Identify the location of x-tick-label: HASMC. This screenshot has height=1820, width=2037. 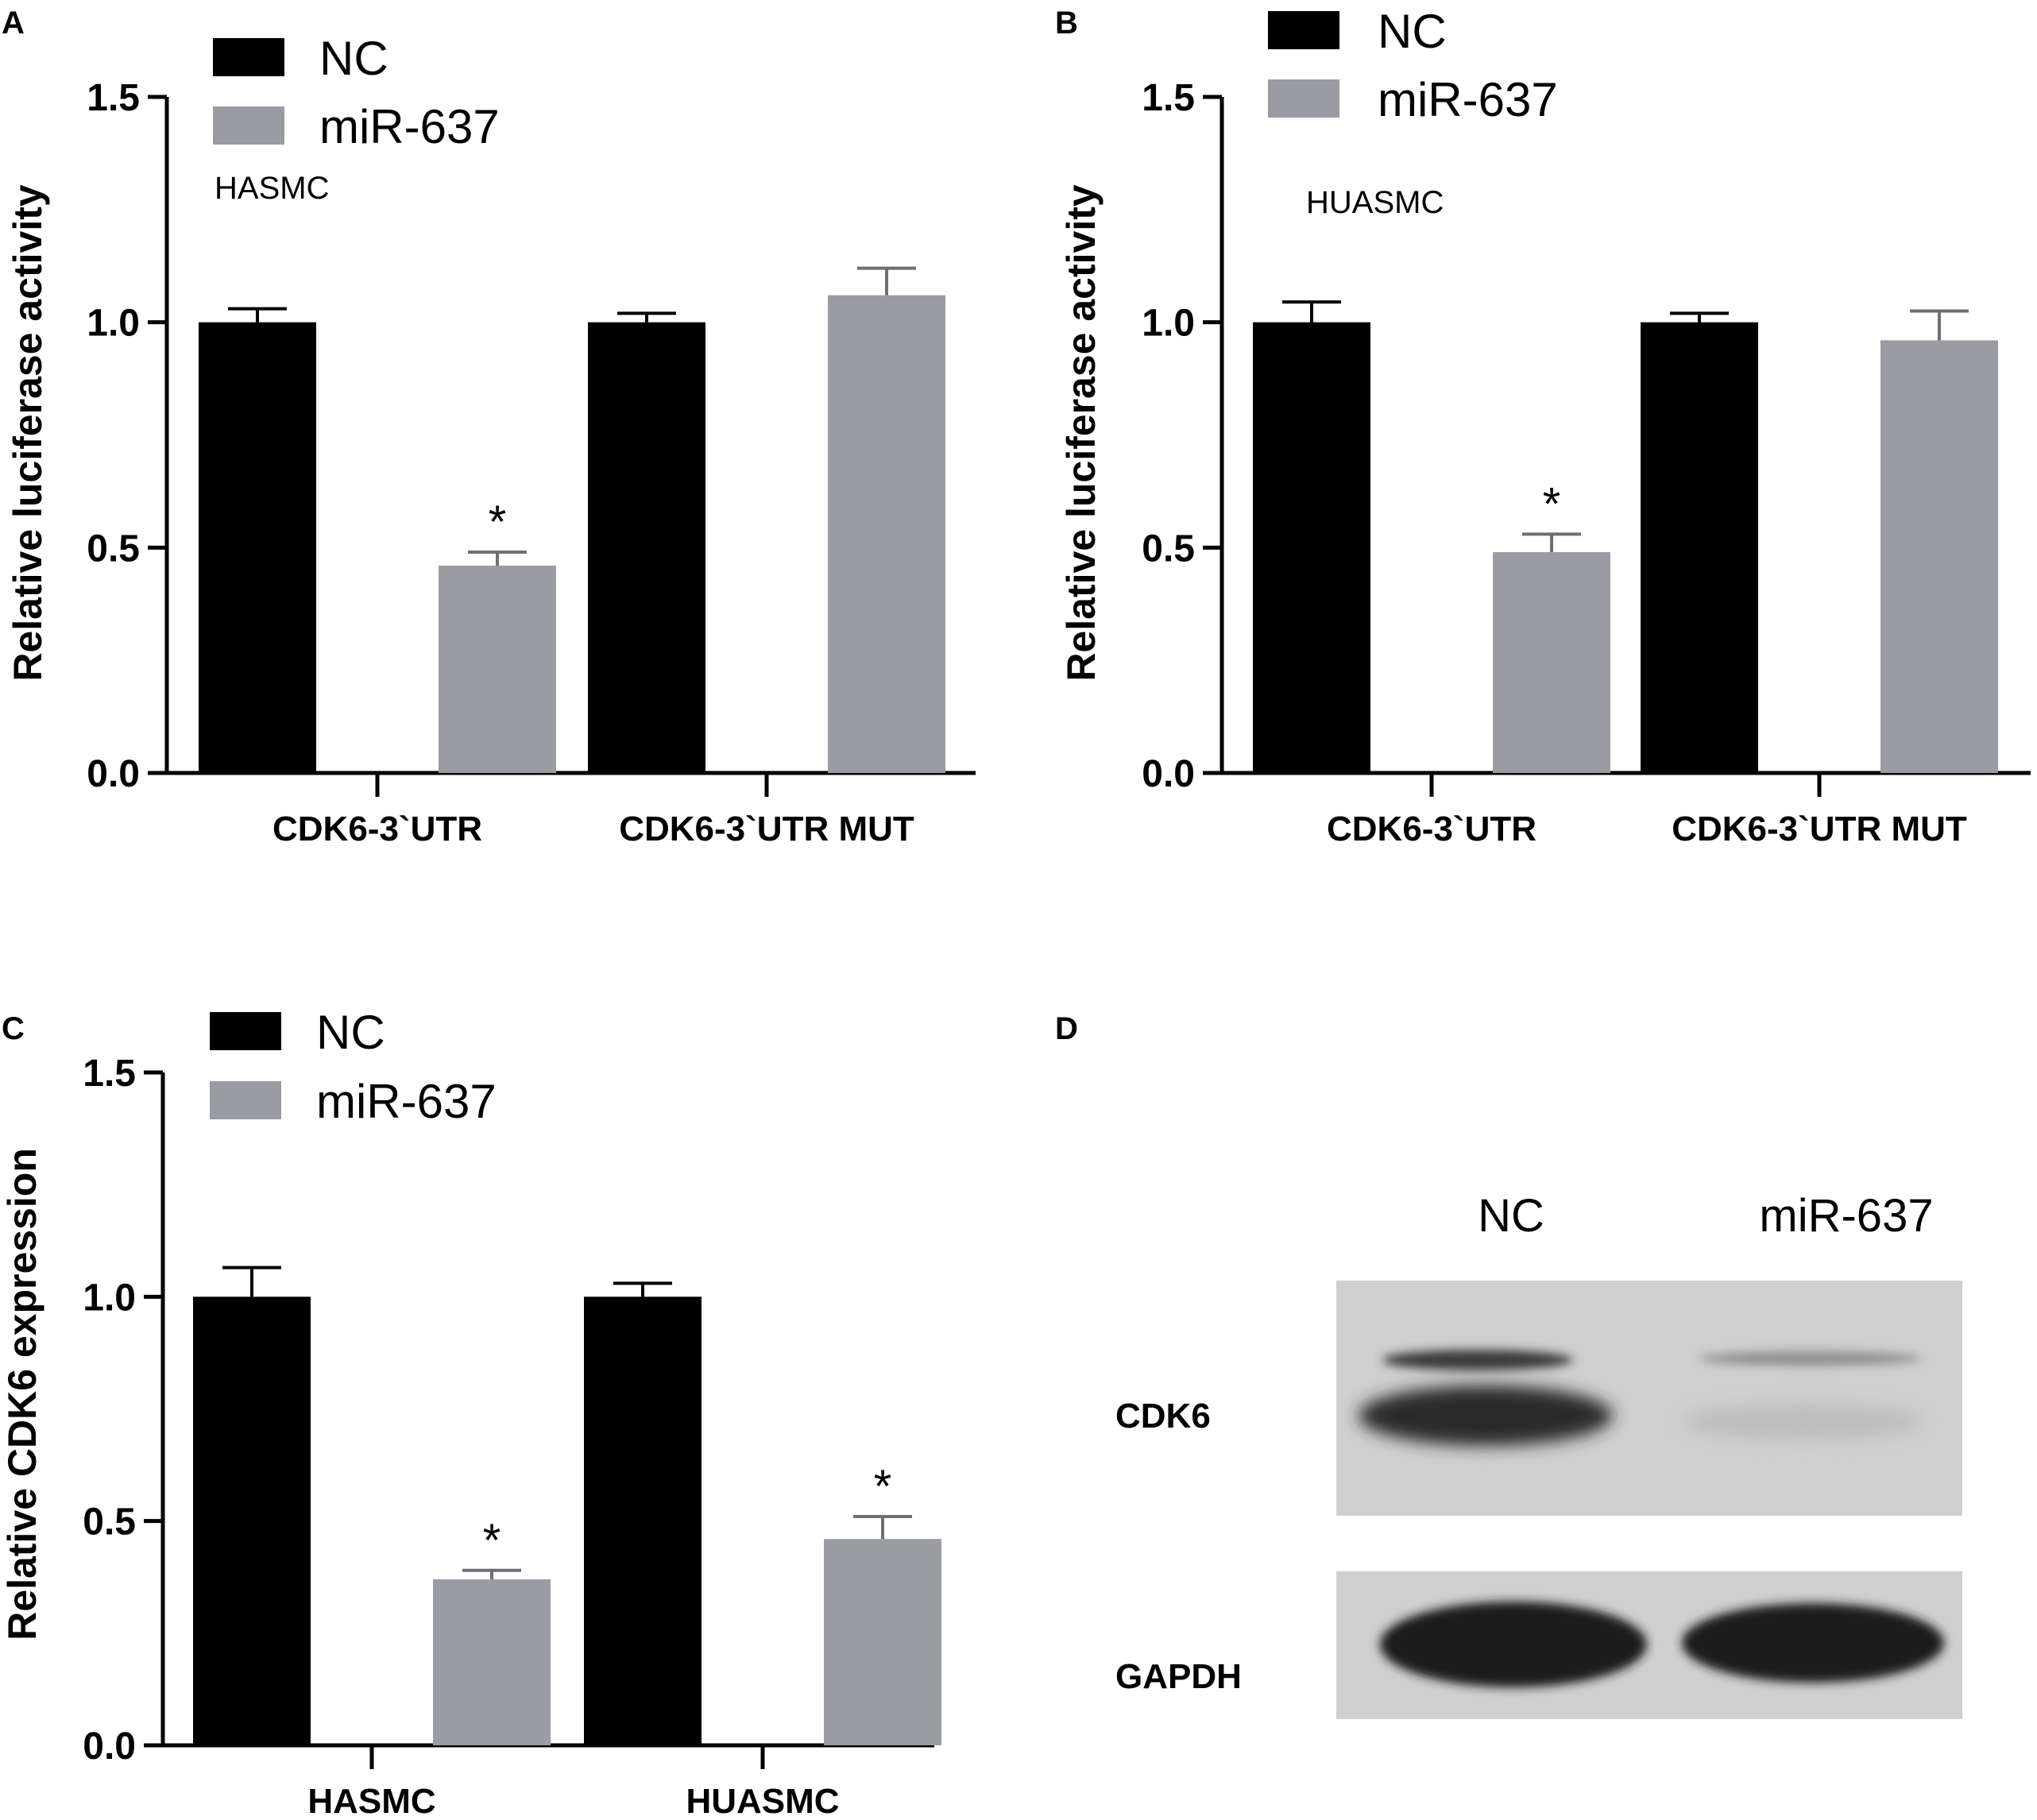
(371, 1801).